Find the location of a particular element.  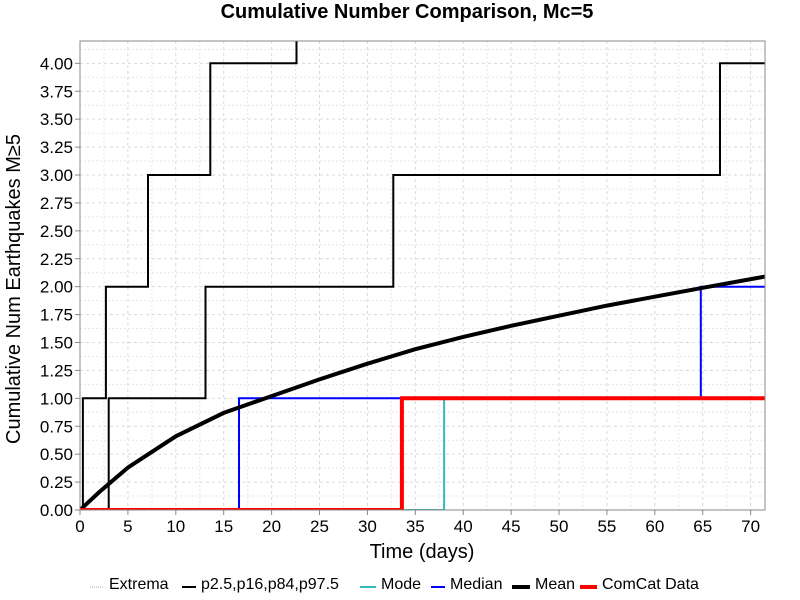

y-tick-label: 2.75 is located at coordinates (56, 203).